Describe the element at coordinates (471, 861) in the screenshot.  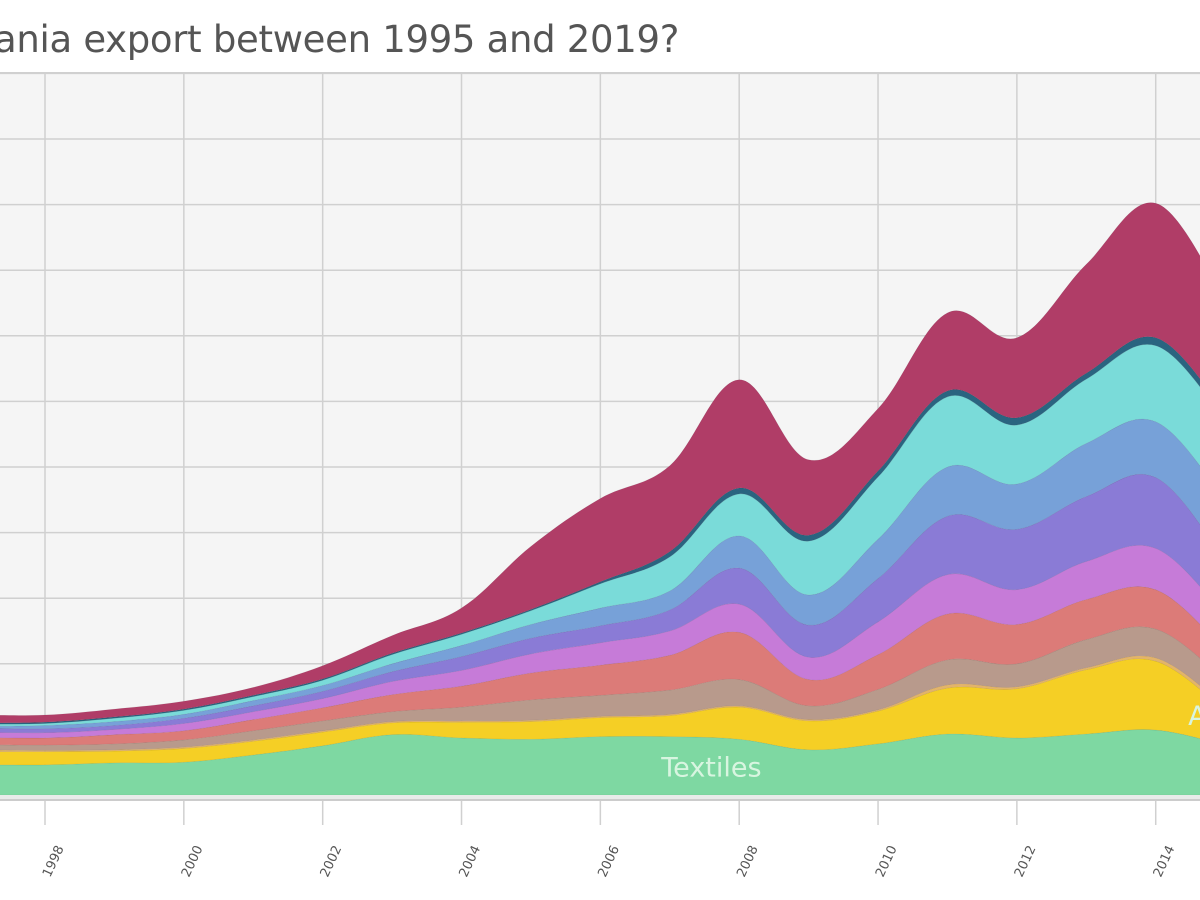
I see `x-tick-label: 2004` at that location.